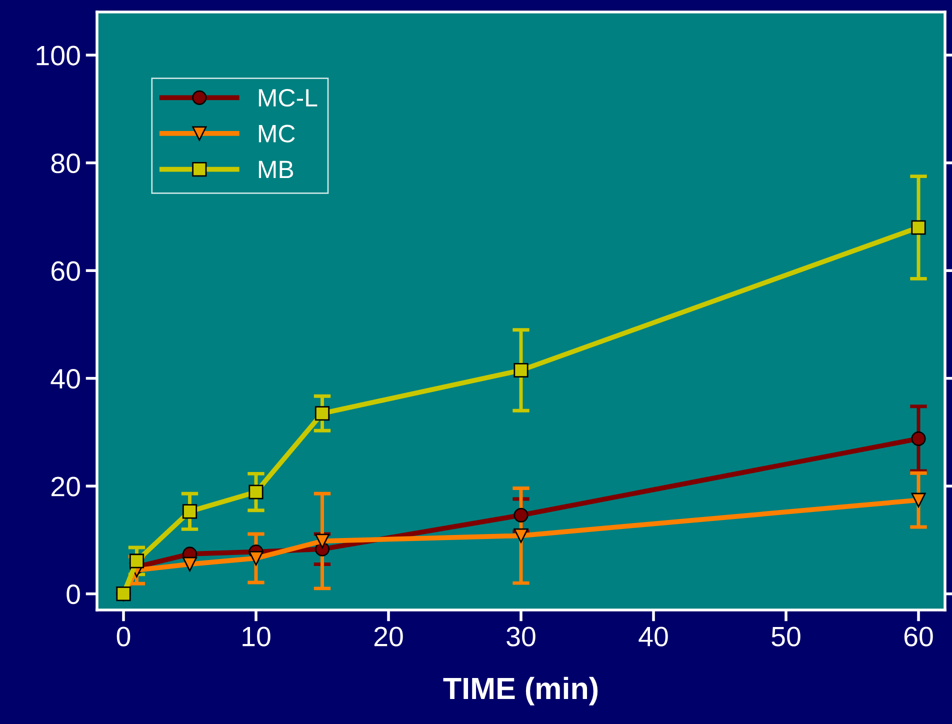 The image size is (952, 724). Describe the element at coordinates (65, 164) in the screenshot. I see `y-tick-label: 80` at that location.